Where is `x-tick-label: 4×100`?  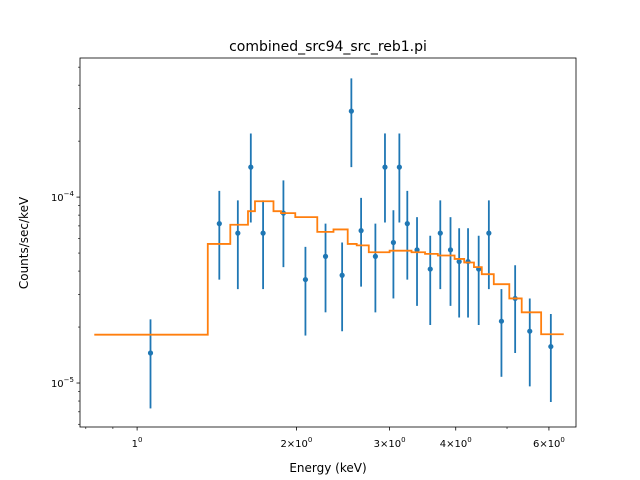 x-tick-label: 4×100 is located at coordinates (456, 443).